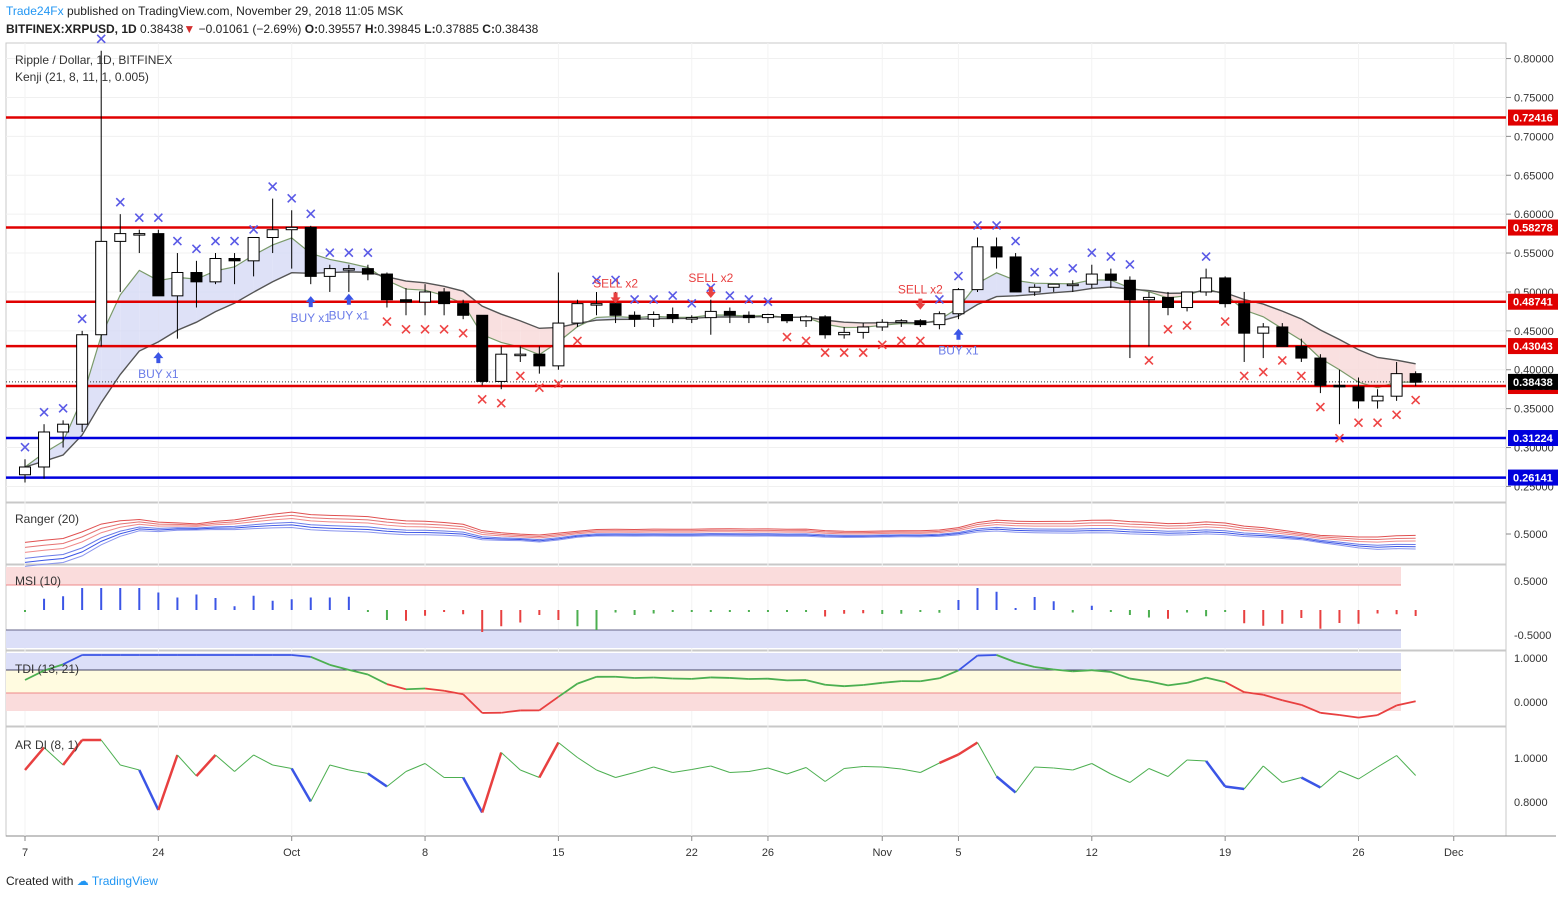 Image resolution: width=1565 pixels, height=899 pixels. What do you see at coordinates (25, 853) in the screenshot?
I see `x-tick-label: 7` at bounding box center [25, 853].